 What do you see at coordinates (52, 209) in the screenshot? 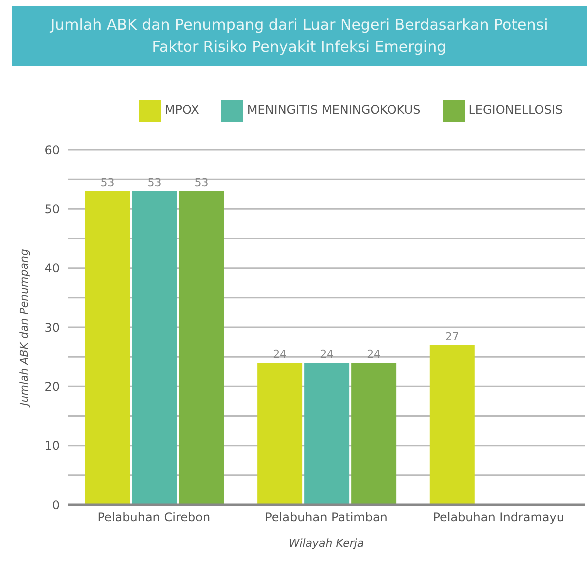
I see `y-tick-label: 50` at bounding box center [52, 209].